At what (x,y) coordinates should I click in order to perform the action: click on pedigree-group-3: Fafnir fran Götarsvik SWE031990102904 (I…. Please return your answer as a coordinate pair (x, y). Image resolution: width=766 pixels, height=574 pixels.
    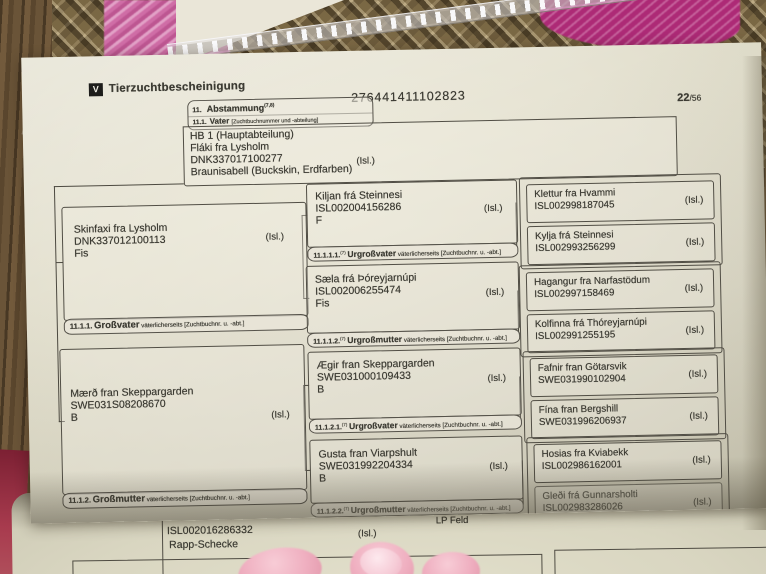
    Looking at the image, I should click on (624, 395).